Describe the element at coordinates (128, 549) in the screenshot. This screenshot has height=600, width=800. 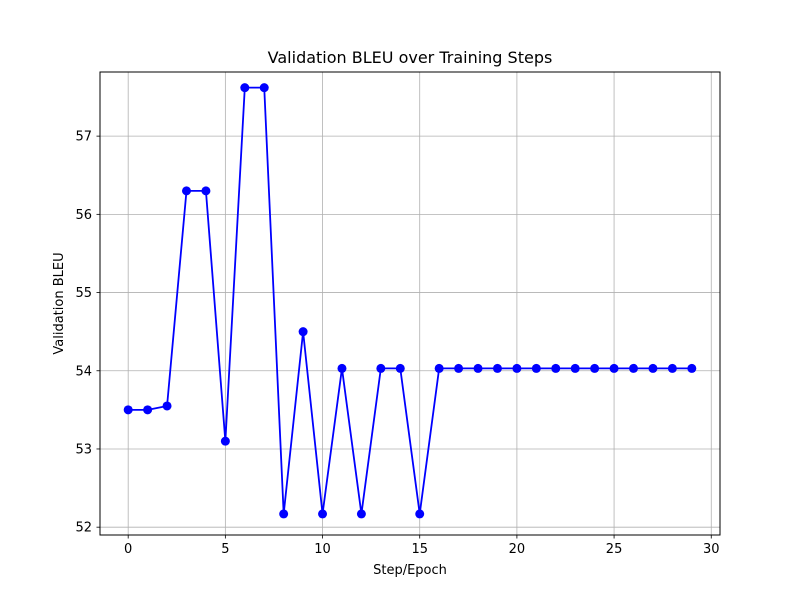
I see `x-tick-label: 0` at that location.